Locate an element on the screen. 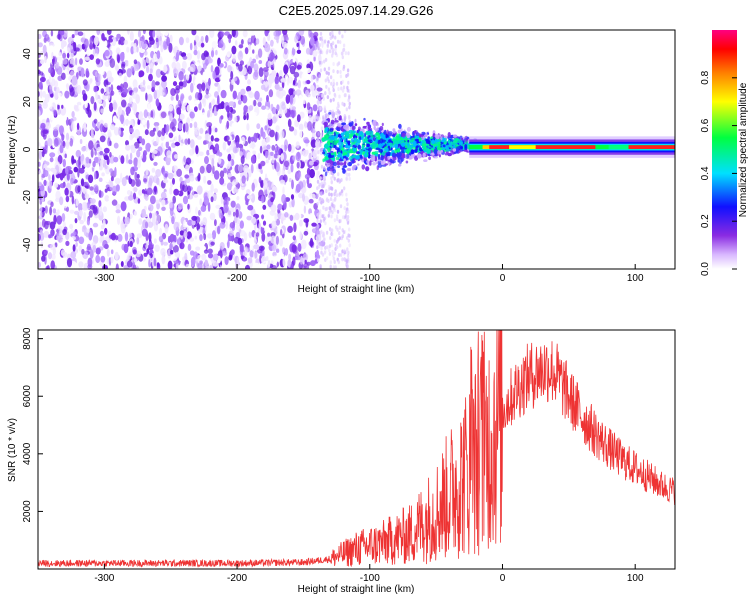 The height and width of the screenshot is (600, 750). y-tick-label: -20 is located at coordinates (27, 197).